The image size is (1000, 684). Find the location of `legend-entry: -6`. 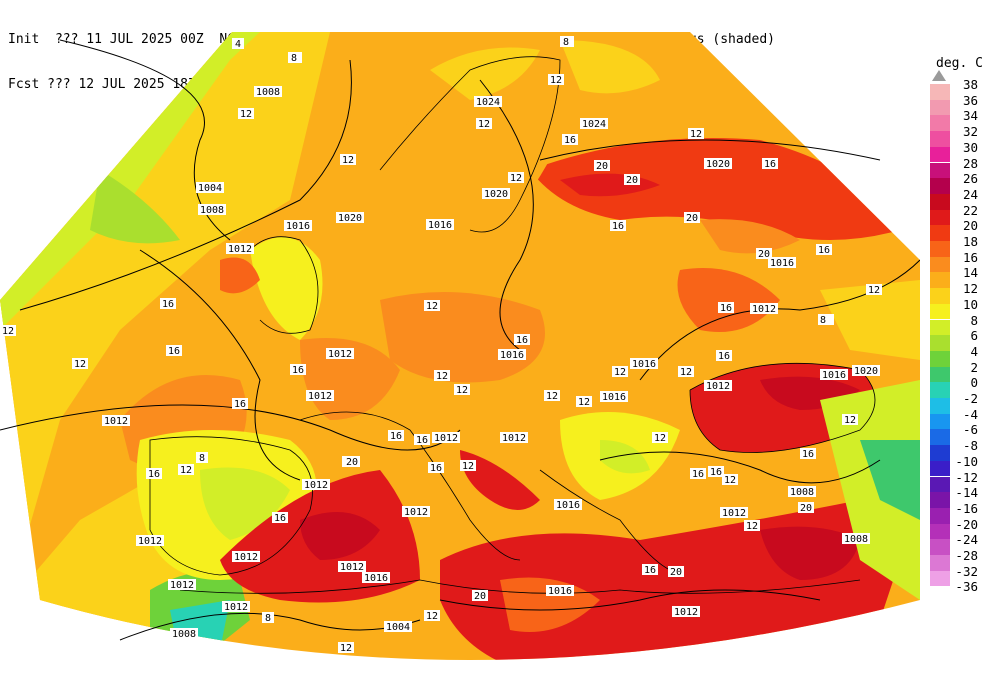

legend-entry: -6 is located at coordinates (961, 434).